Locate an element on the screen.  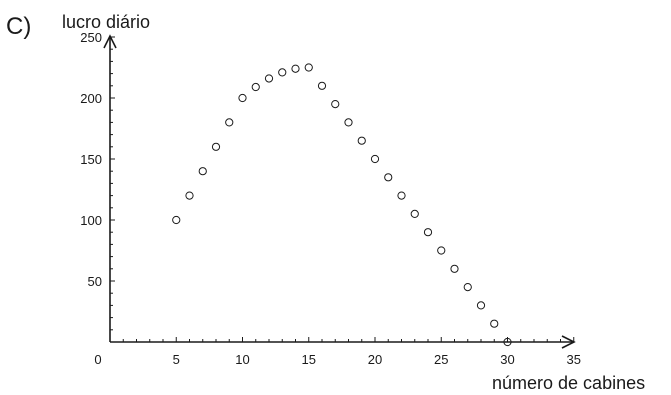
x-tick-label: 20 is located at coordinates (375, 359).